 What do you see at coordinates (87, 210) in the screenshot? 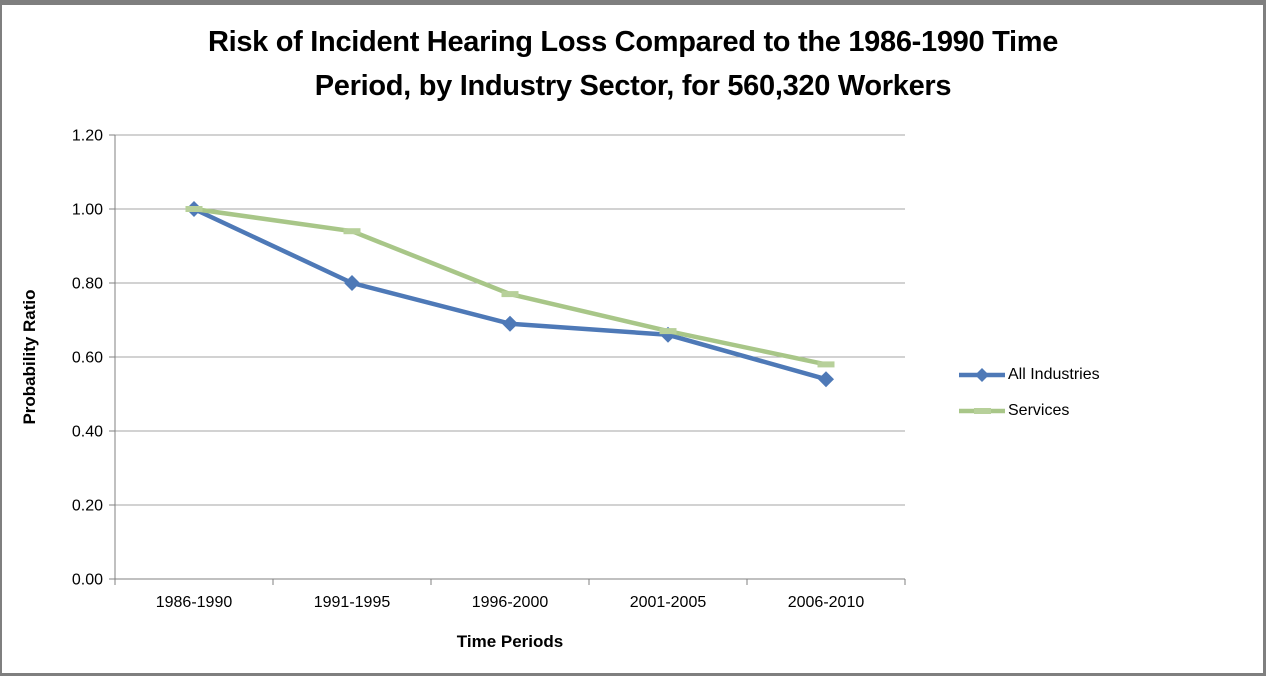
I see `y-tick-label: 1.00` at bounding box center [87, 210].